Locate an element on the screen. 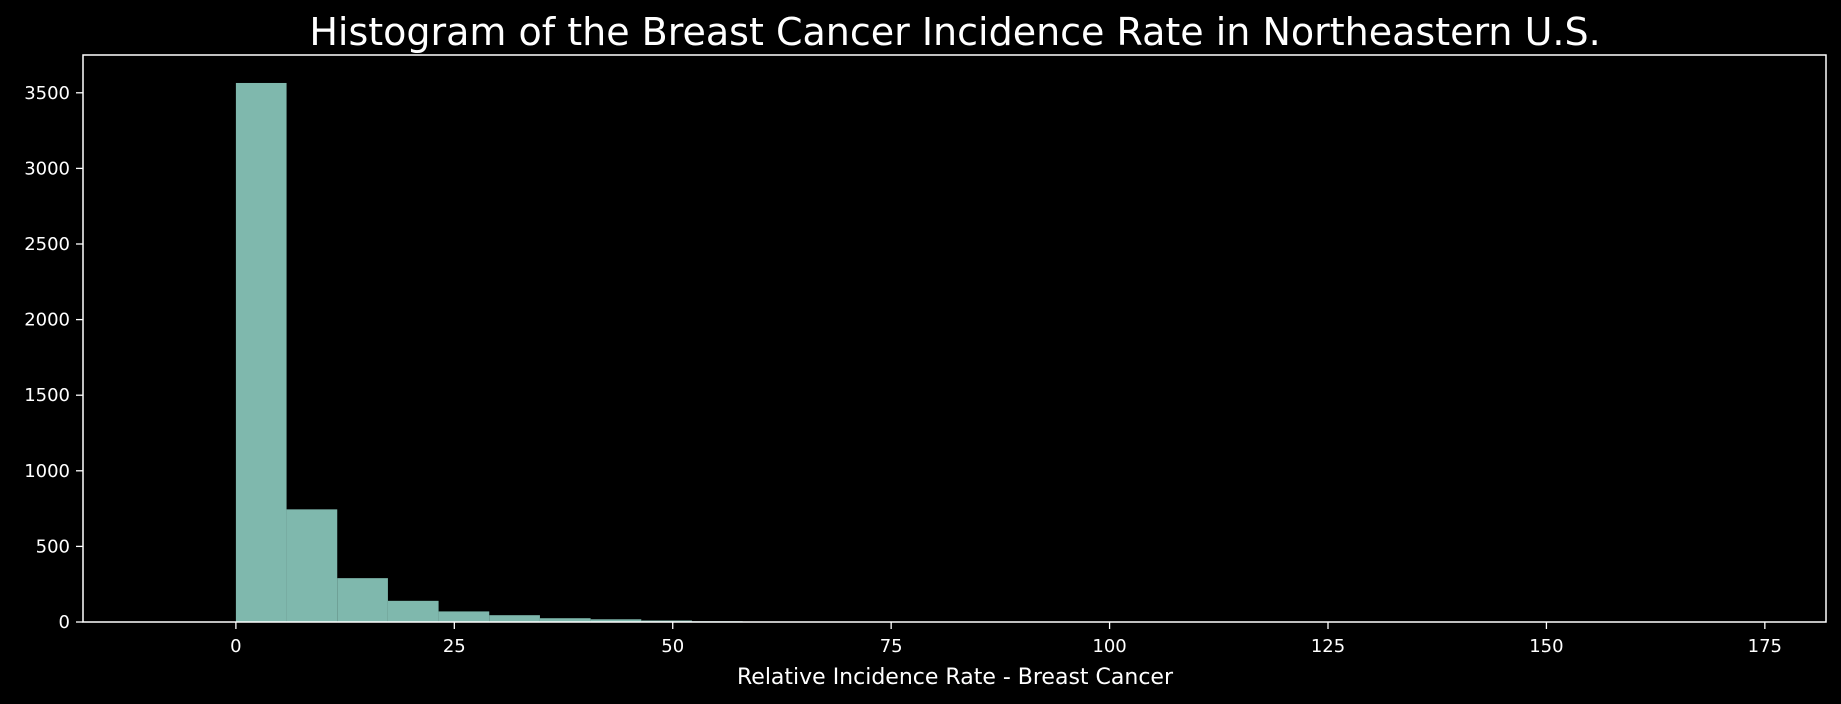 Image resolution: width=1841 pixels, height=704 pixels. x-tick-label-125: 125 is located at coordinates (1328, 646).